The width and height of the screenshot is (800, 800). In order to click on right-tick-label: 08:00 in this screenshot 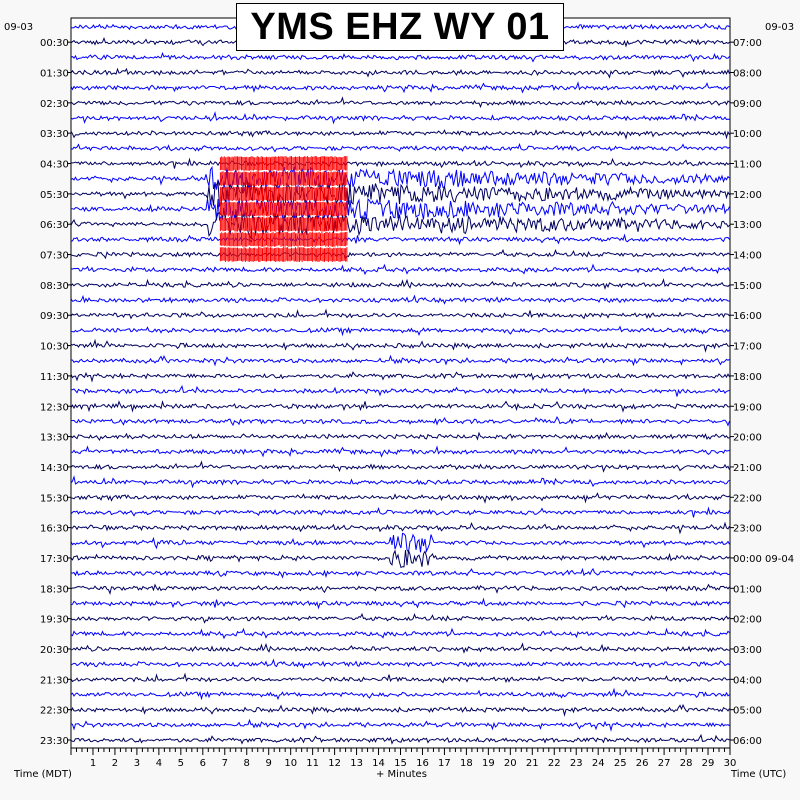, I will do `click(747, 74)`.